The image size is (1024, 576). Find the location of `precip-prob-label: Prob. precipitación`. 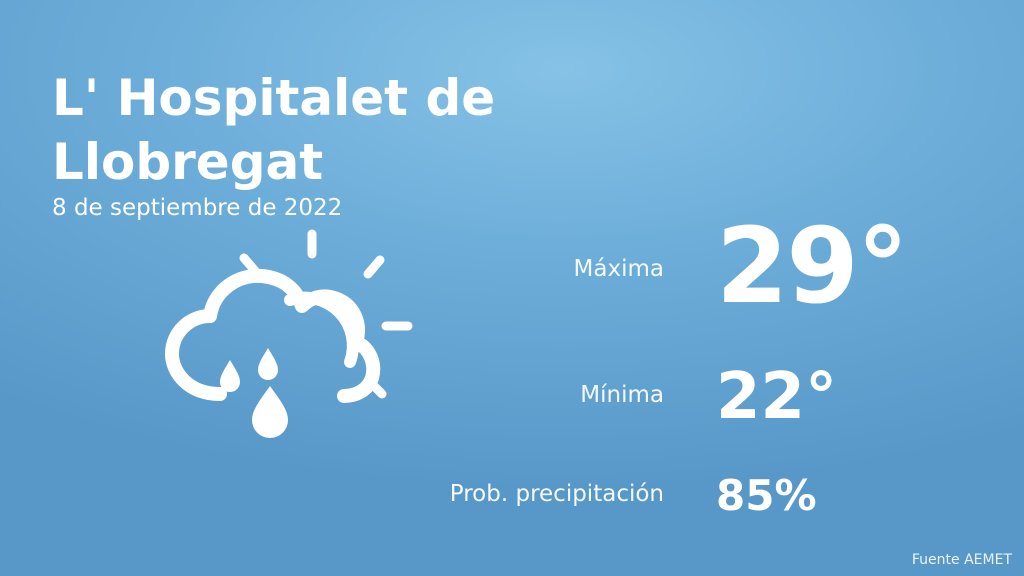

precip-prob-label: Prob. precipitación is located at coordinates (556, 494).